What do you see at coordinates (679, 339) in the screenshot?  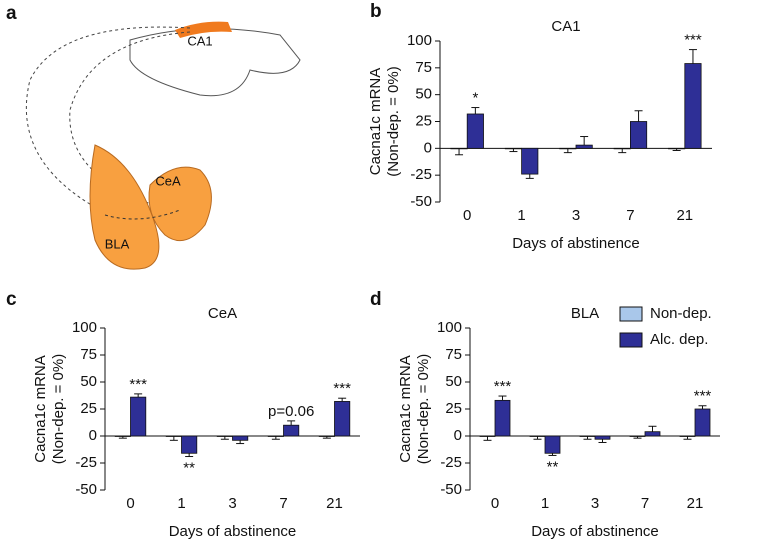 I see `legend-label: Alc. dep.` at bounding box center [679, 339].